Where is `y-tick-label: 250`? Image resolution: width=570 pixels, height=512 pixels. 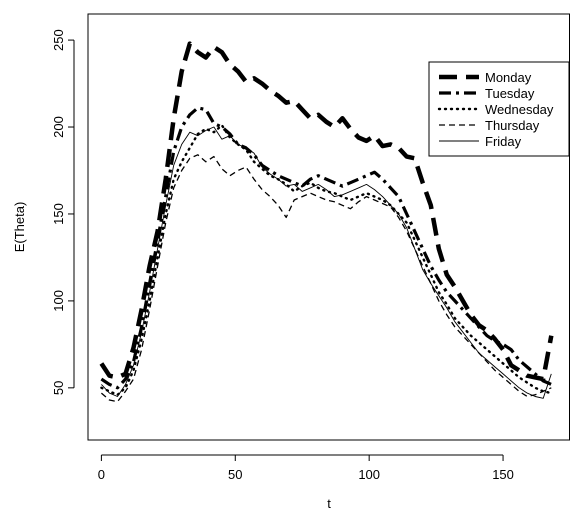 y-tick-label: 250 is located at coordinates (58, 40).